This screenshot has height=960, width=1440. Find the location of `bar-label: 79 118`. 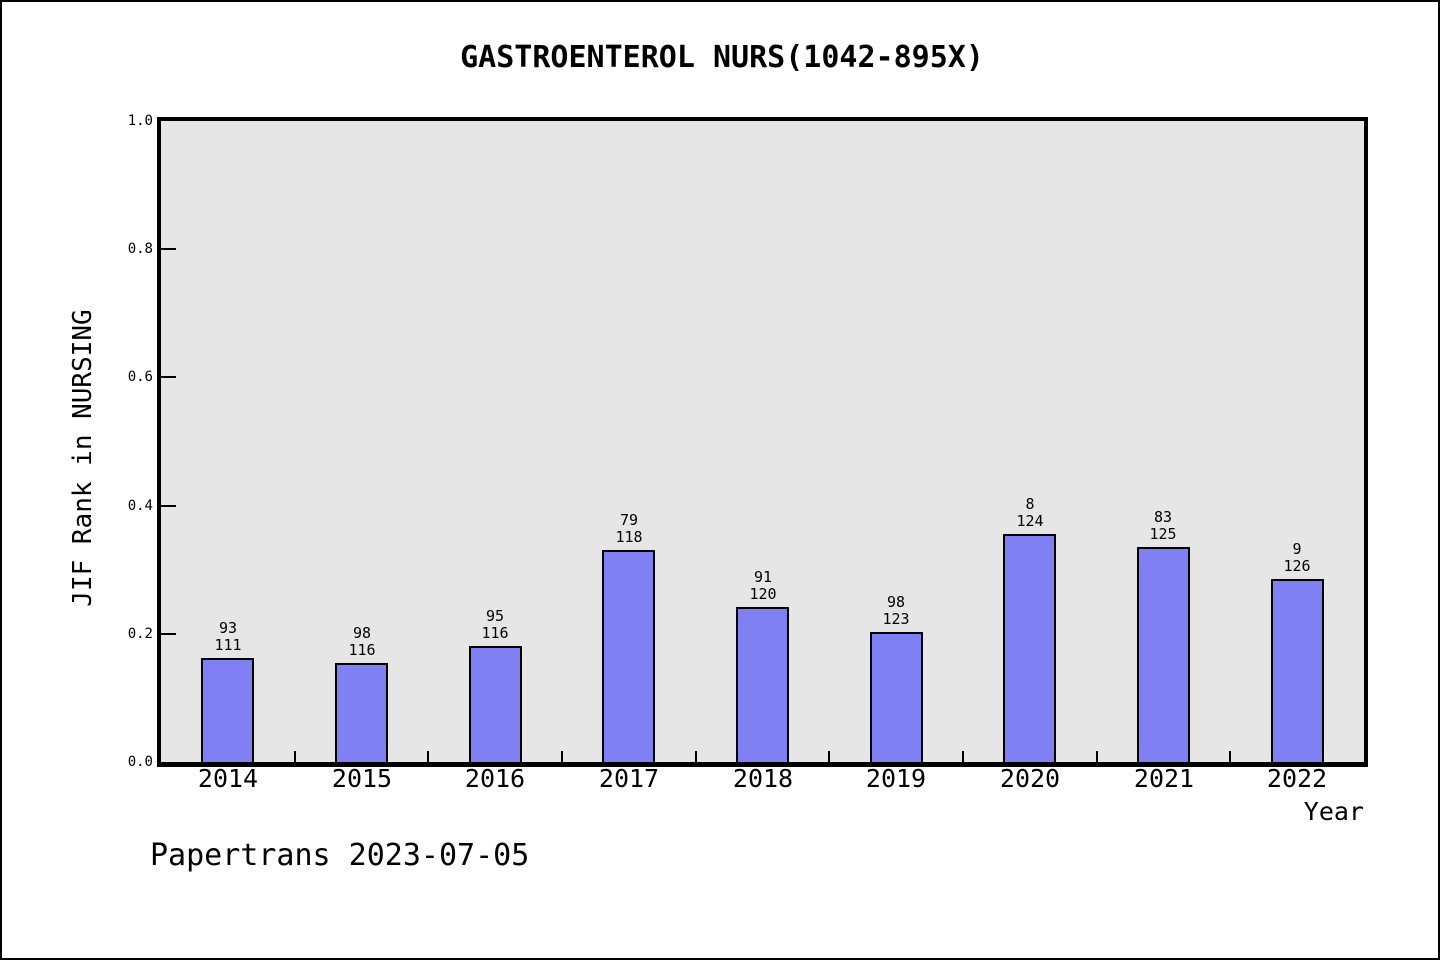

bar-label: 79 118 is located at coordinates (629, 529).